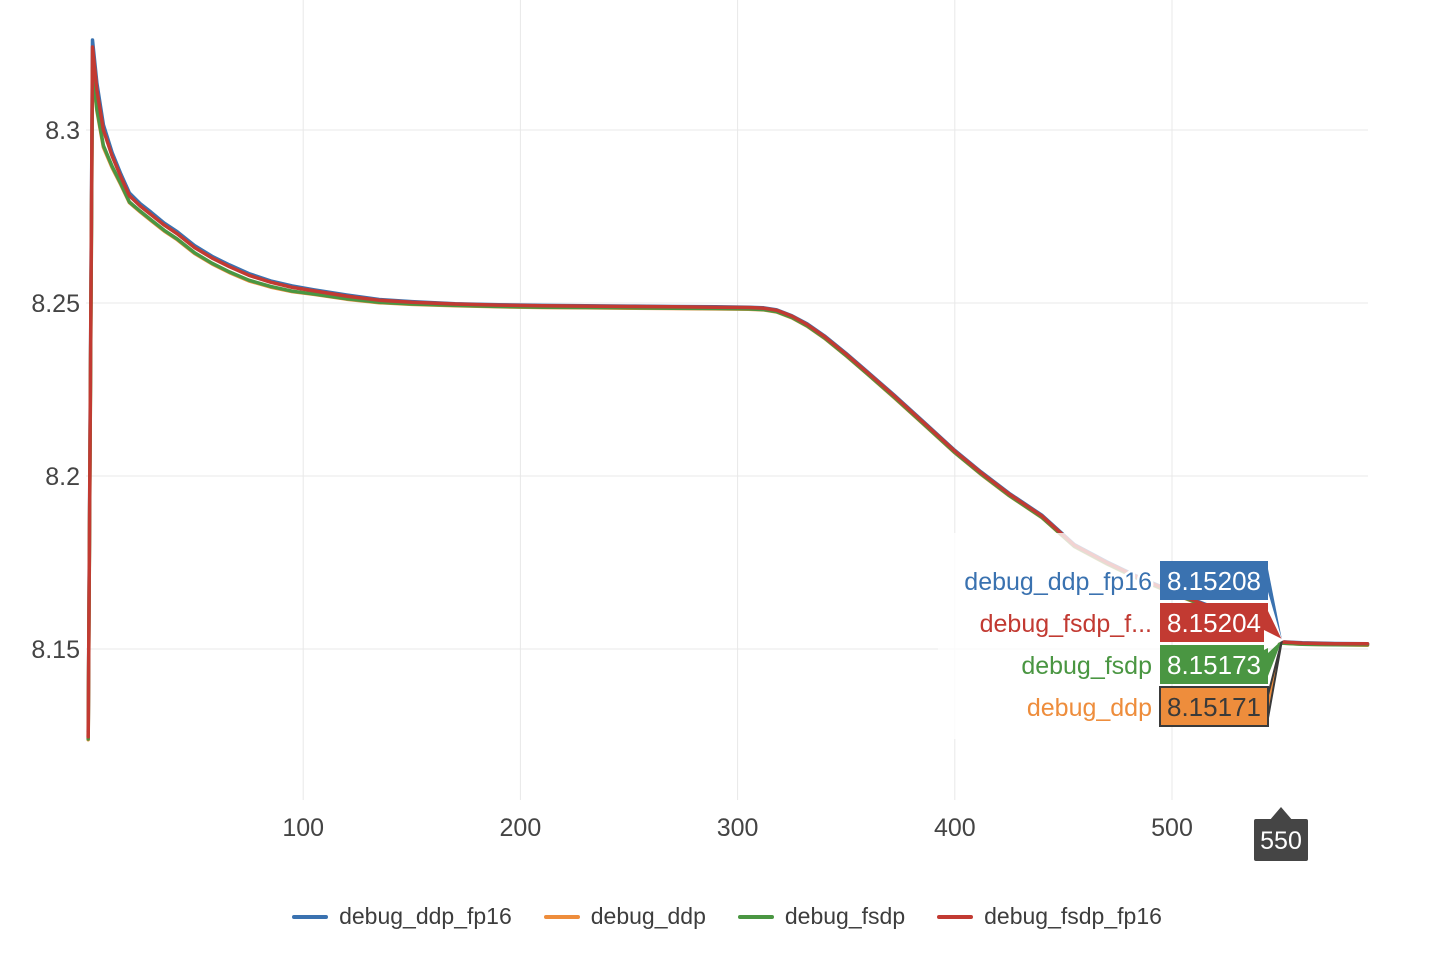  I want to click on cursor-box, so click(1281, 840).